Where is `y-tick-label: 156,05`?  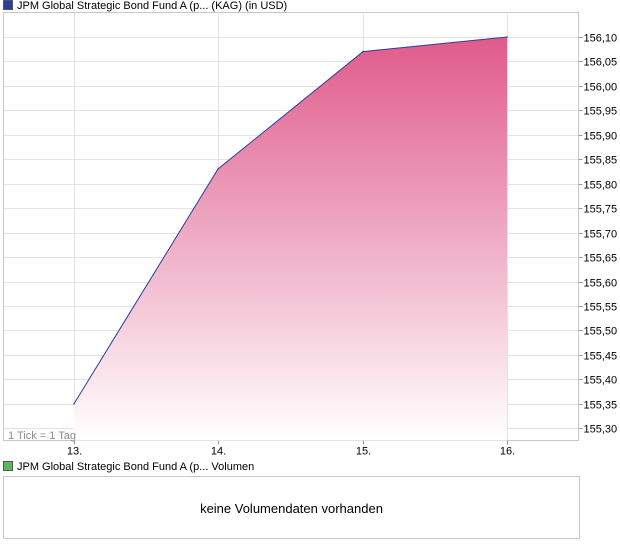 y-tick-label: 156,05 is located at coordinates (601, 63).